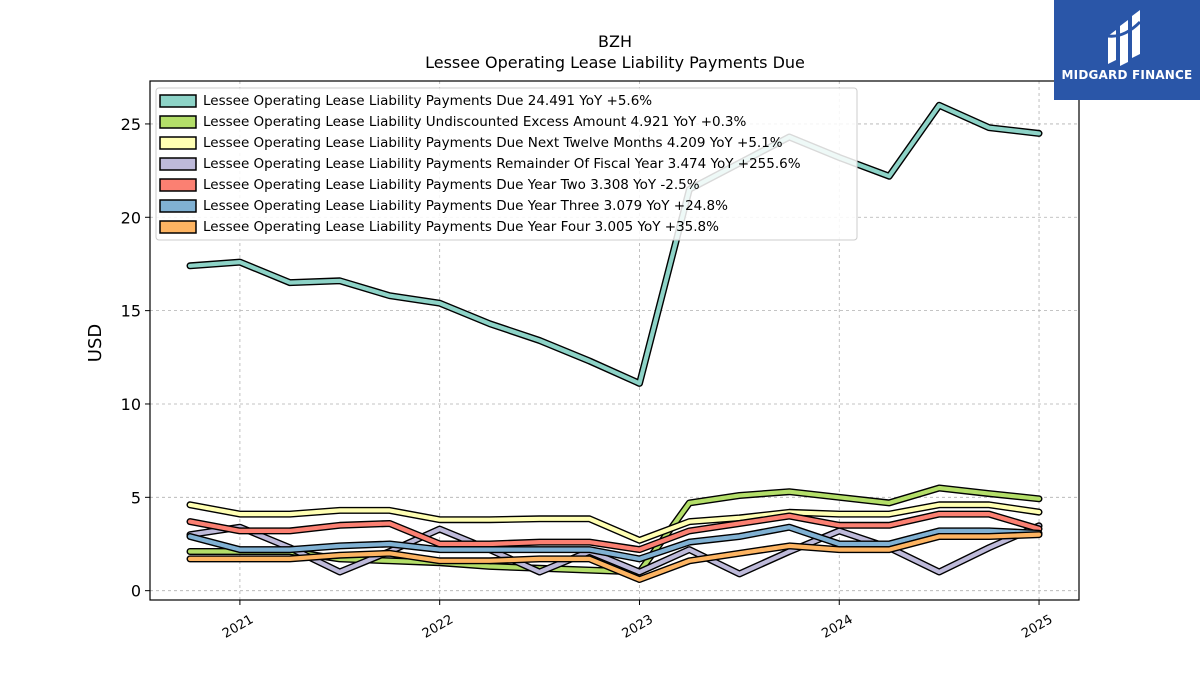  Describe the element at coordinates (136, 591) in the screenshot. I see `y-tick-label: 0` at that location.